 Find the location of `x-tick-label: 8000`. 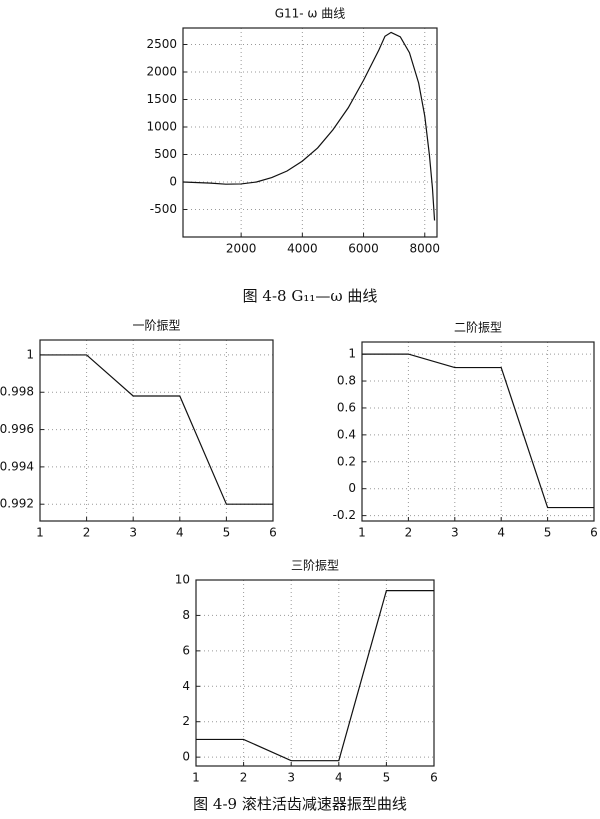

x-tick-label: 8000 is located at coordinates (424, 249).